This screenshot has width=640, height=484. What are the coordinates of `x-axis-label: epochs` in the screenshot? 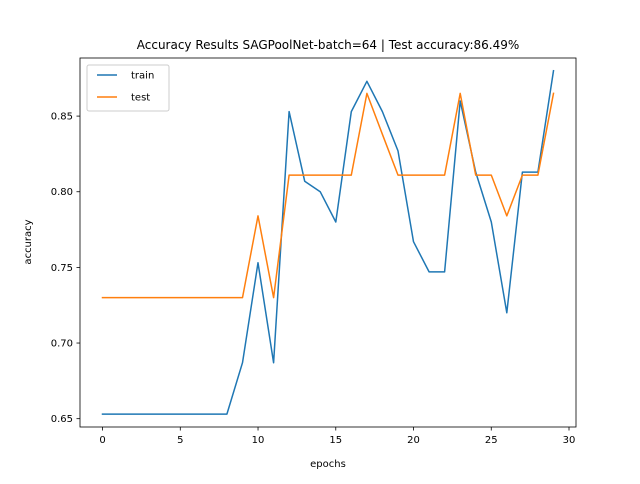 It's located at (328, 464).